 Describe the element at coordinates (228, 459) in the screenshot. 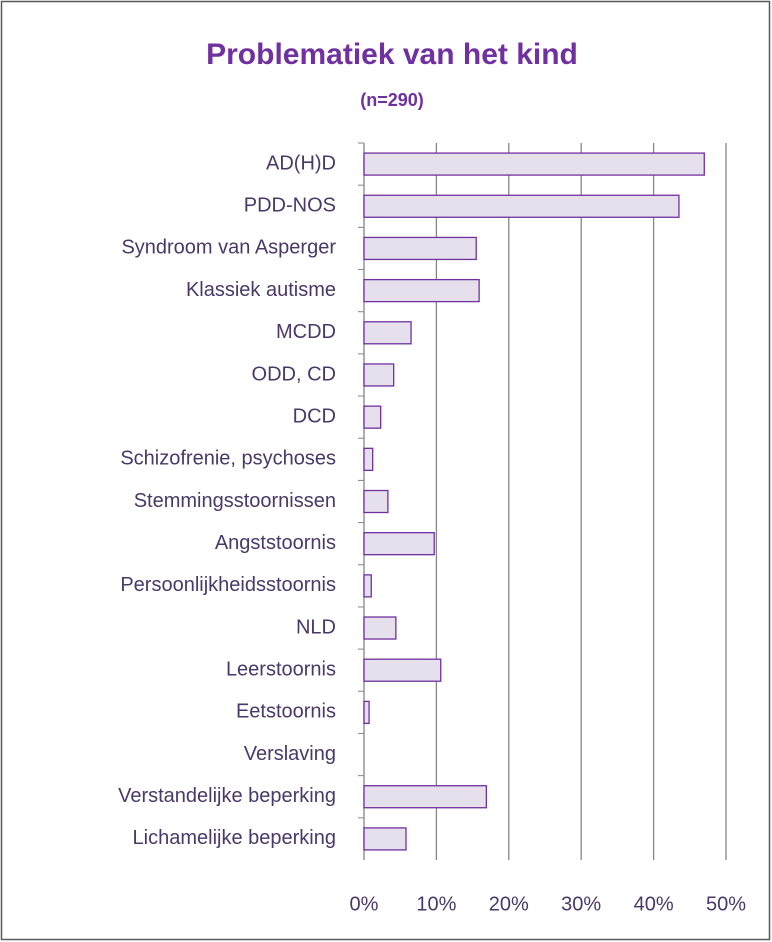

I see `y-tick-label: Schizofrenie, psychoses` at that location.